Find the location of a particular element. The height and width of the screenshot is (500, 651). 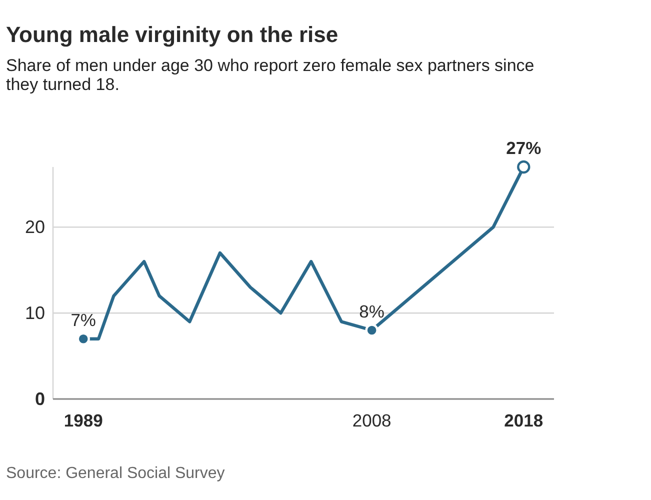

chart-title: Young male virginity on the rise is located at coordinates (172, 34).